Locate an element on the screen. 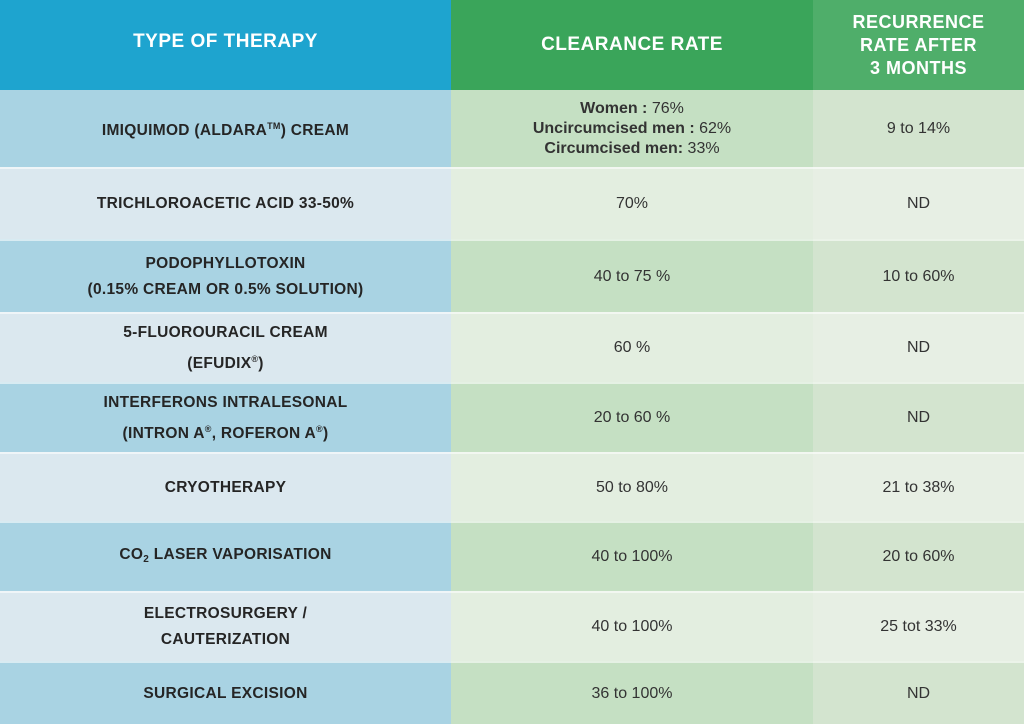  clearance-cell-trichloroacetic: 70% is located at coordinates (632, 203).